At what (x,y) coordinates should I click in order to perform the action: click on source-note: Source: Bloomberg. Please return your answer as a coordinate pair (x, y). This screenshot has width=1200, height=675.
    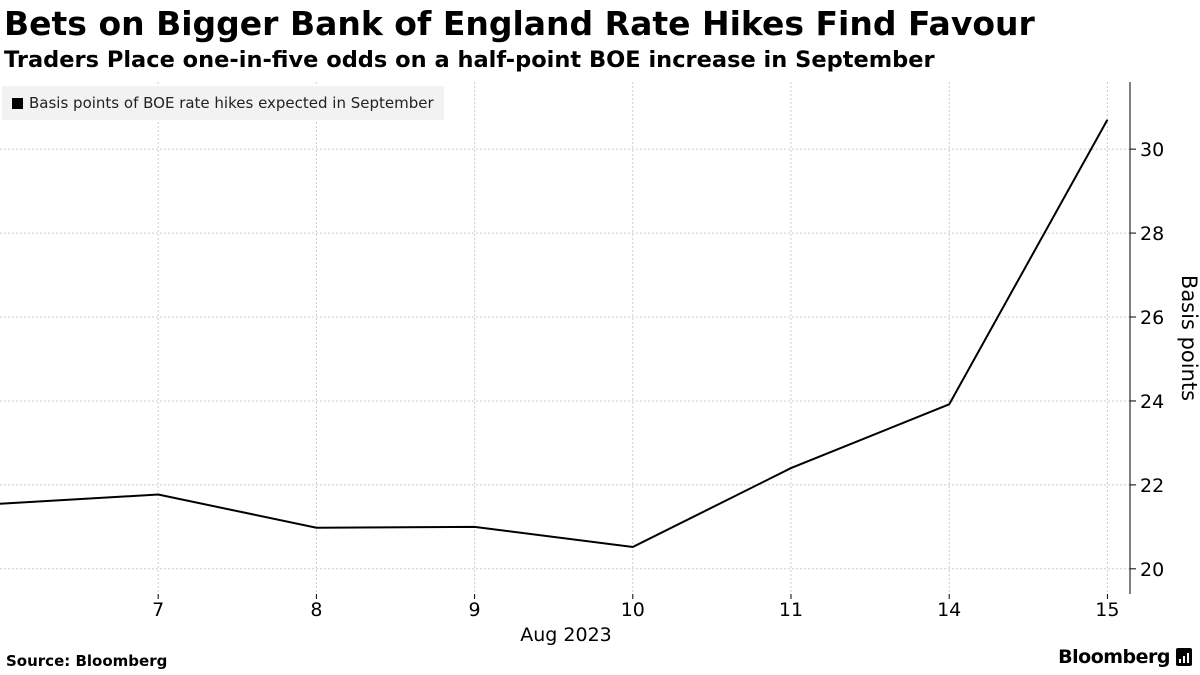
    Looking at the image, I should click on (87, 661).